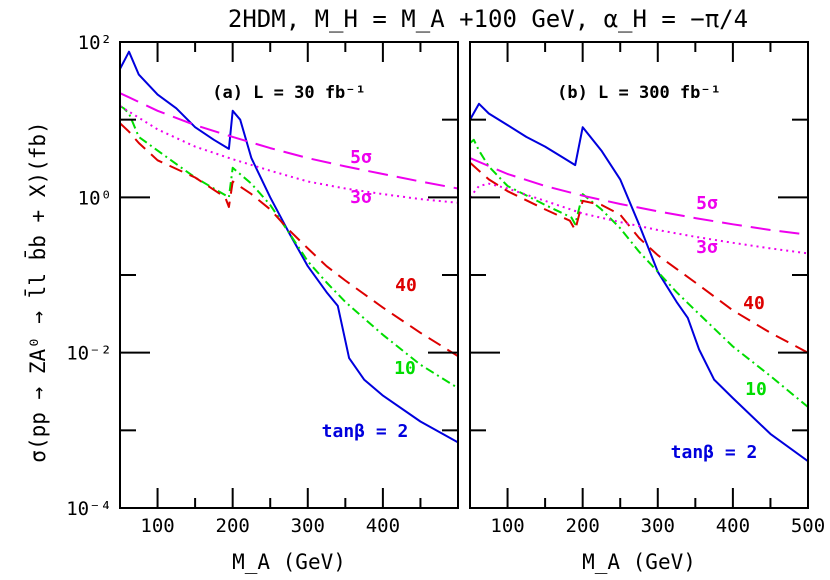  I want to click on y-tick-label: 10², so click(95, 43).